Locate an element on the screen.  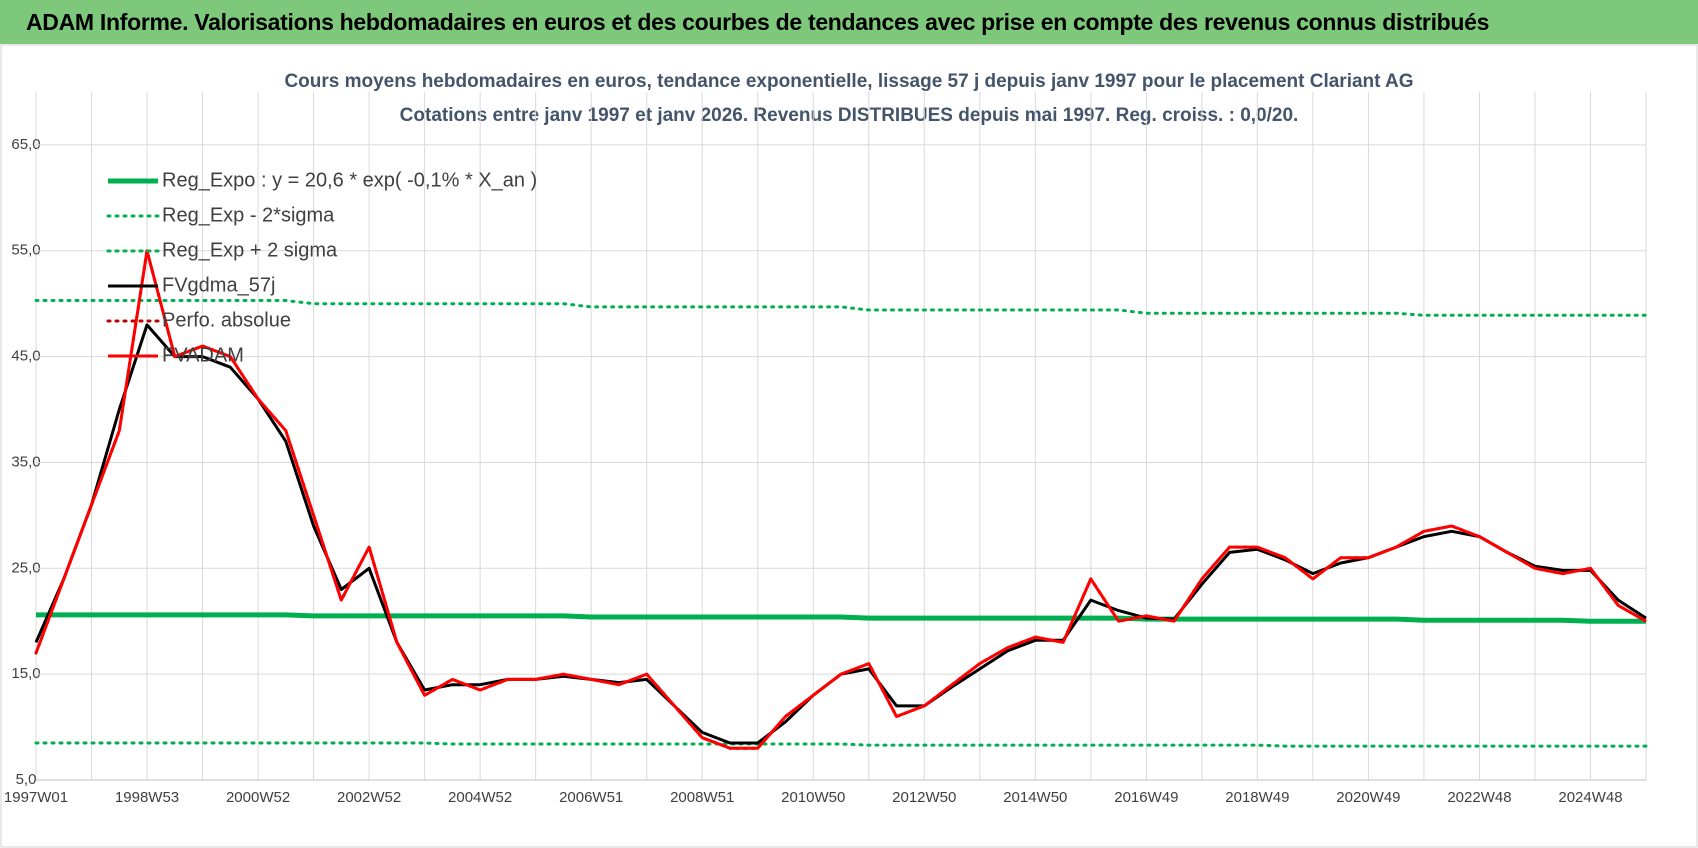
x-tick-label: 2020W49 is located at coordinates (1368, 797).